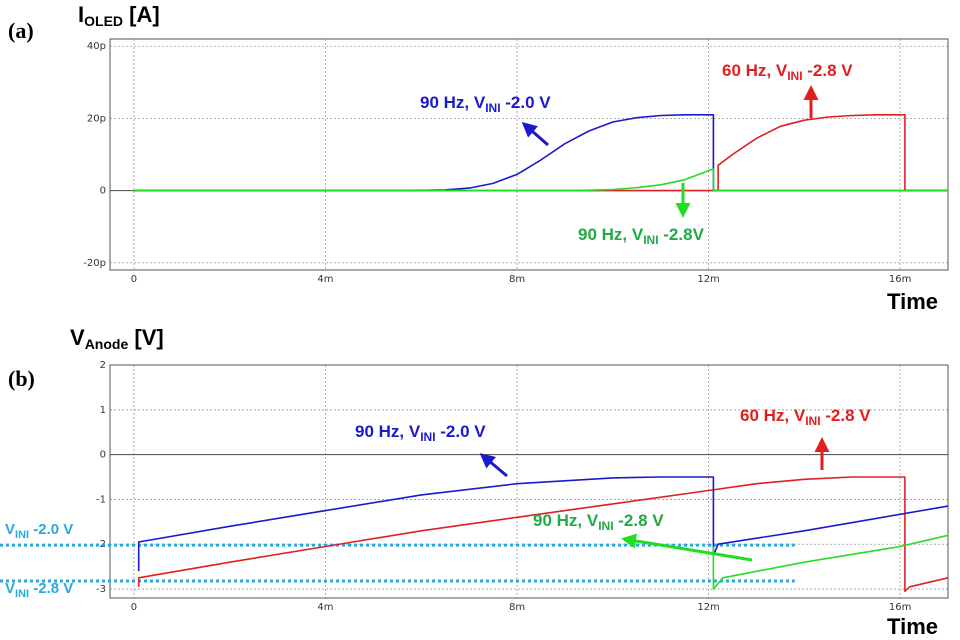 The width and height of the screenshot is (960, 640). What do you see at coordinates (103, 410) in the screenshot?
I see `panel-b-y-tick-label: 1` at bounding box center [103, 410].